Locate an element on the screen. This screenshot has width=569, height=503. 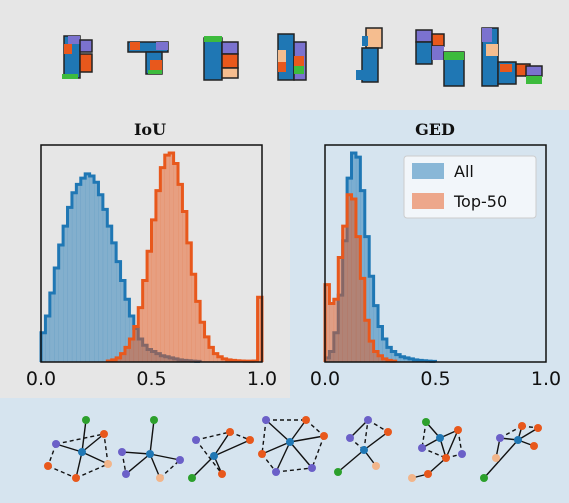
iou-xtick-0: 0.0 is located at coordinates (41, 379).